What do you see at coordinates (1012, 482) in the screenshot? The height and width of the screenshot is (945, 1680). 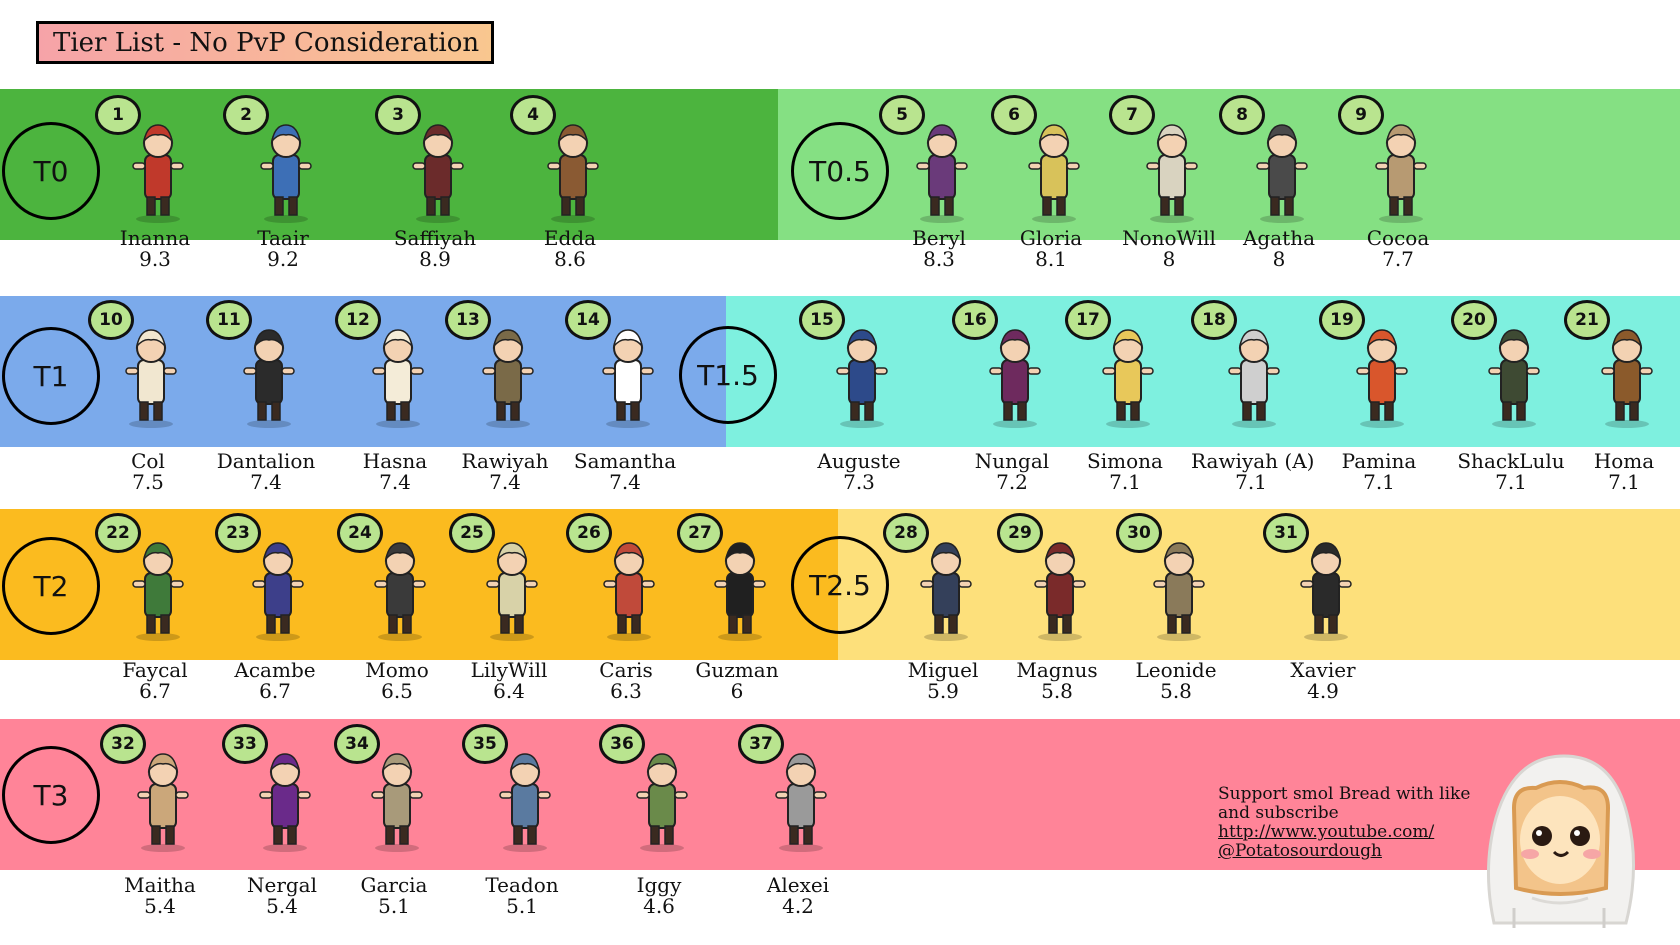 I see `character-score: 7.2` at bounding box center [1012, 482].